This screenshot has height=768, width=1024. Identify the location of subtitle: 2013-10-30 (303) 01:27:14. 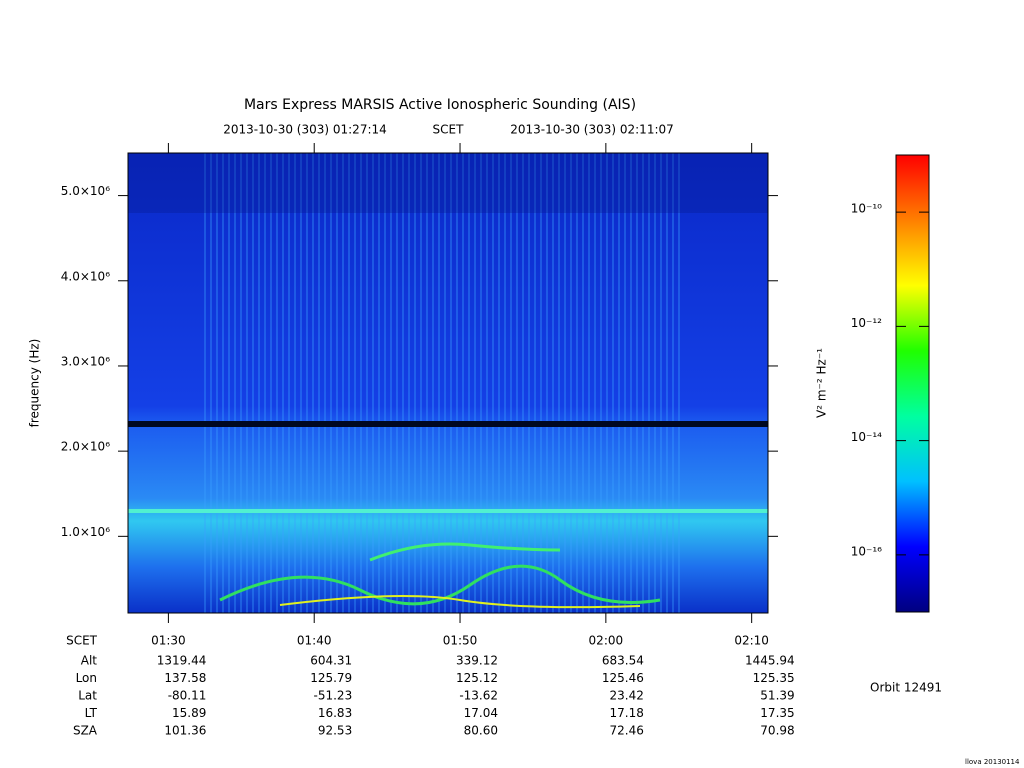
(305, 130).